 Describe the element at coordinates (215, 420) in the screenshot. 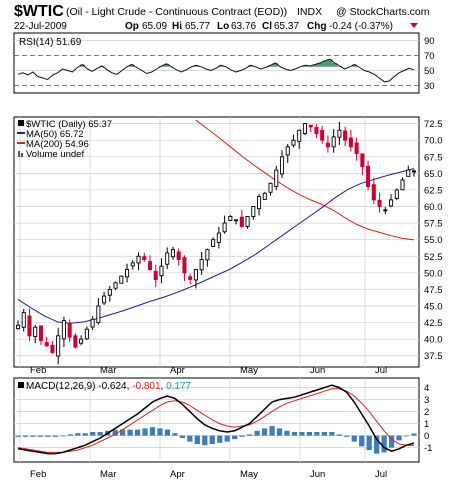

I see `macd-signal-line` at that location.